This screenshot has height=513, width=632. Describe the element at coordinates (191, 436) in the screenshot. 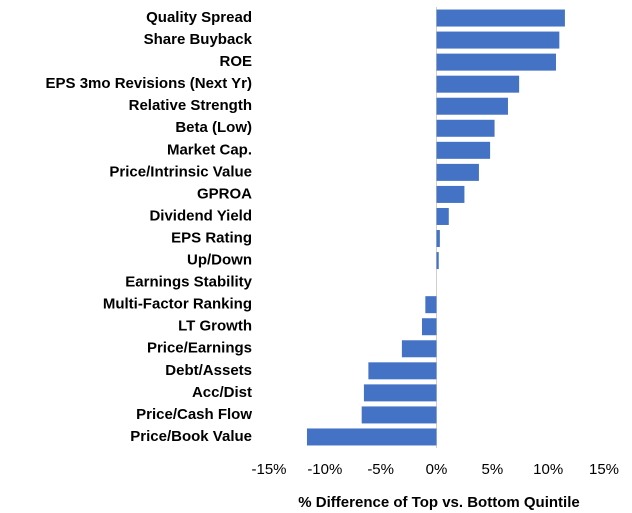

I see `y-tick-label: Price/Book Value` at that location.